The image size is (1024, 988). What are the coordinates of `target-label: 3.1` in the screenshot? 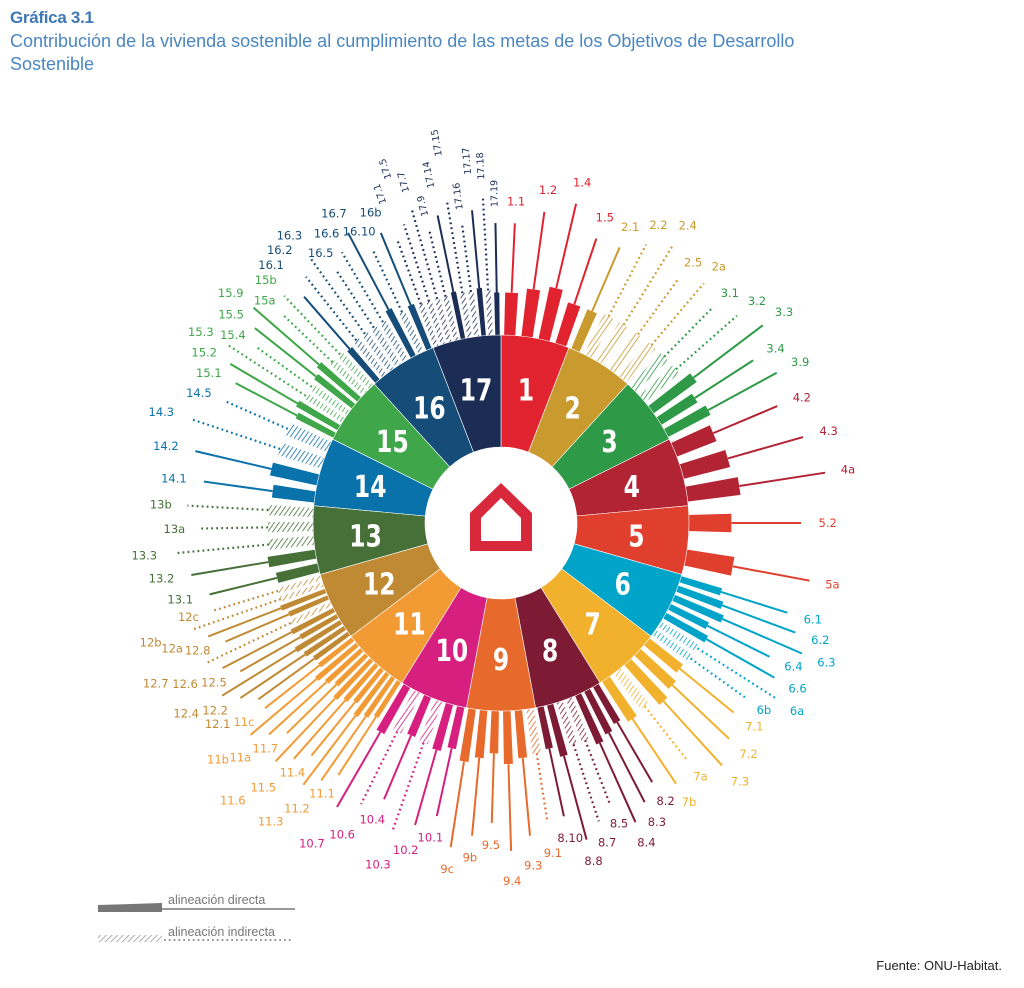 It's located at (730, 293).